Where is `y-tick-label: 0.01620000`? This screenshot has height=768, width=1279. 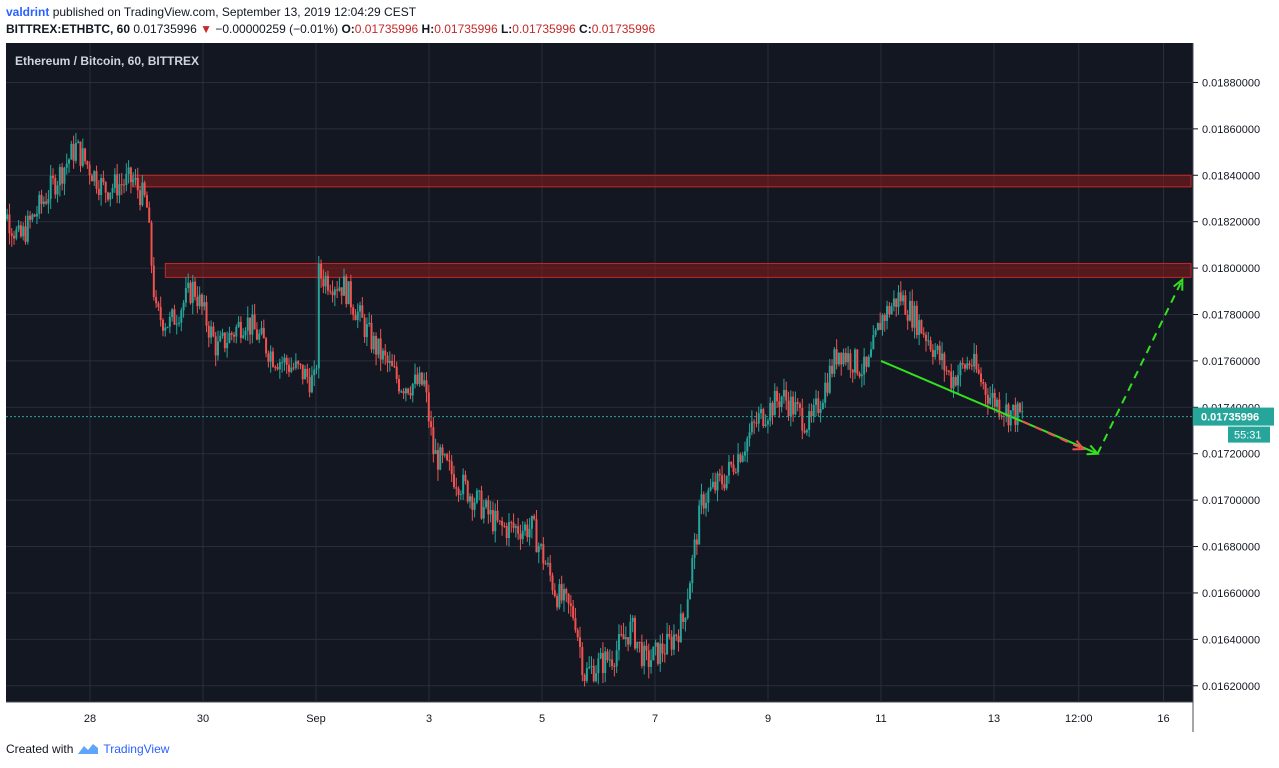
y-tick-label: 0.01620000 is located at coordinates (1231, 687).